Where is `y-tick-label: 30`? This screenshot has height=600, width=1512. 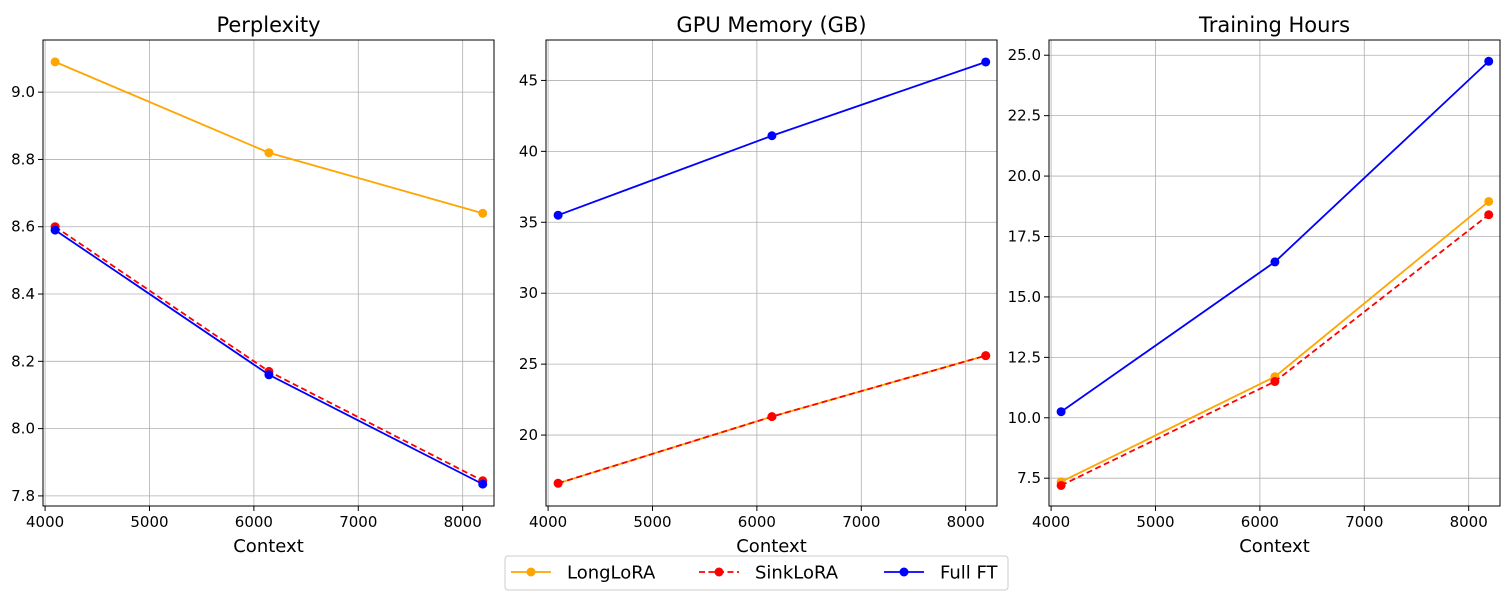
y-tick-label: 30 is located at coordinates (528, 293).